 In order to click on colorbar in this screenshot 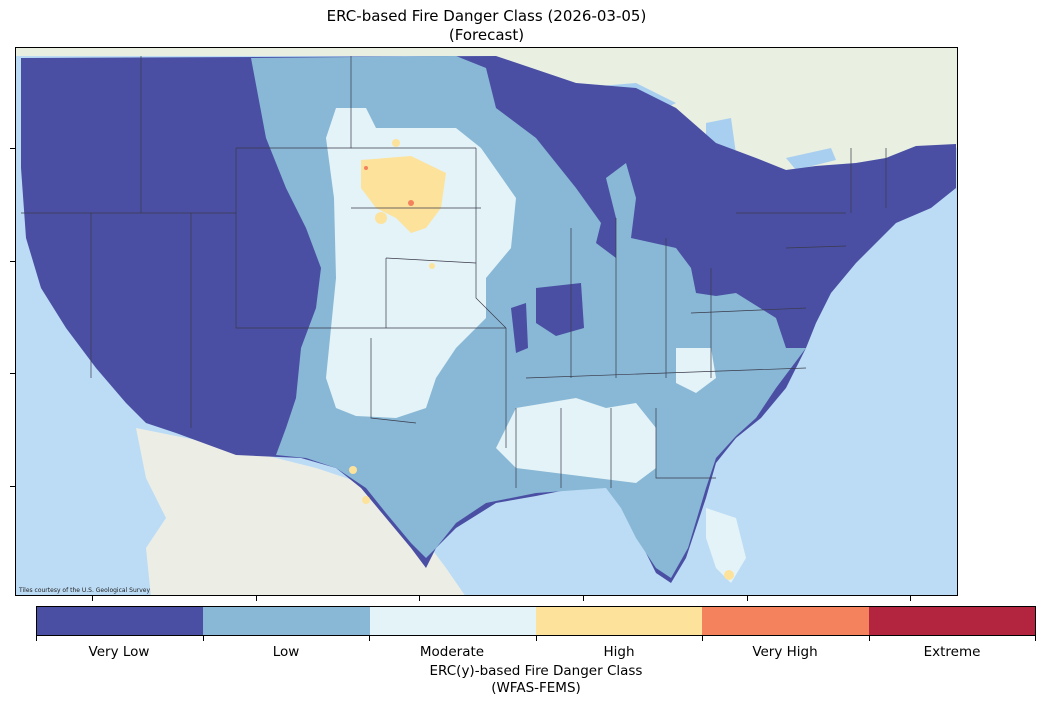, I will do `click(536, 621)`.